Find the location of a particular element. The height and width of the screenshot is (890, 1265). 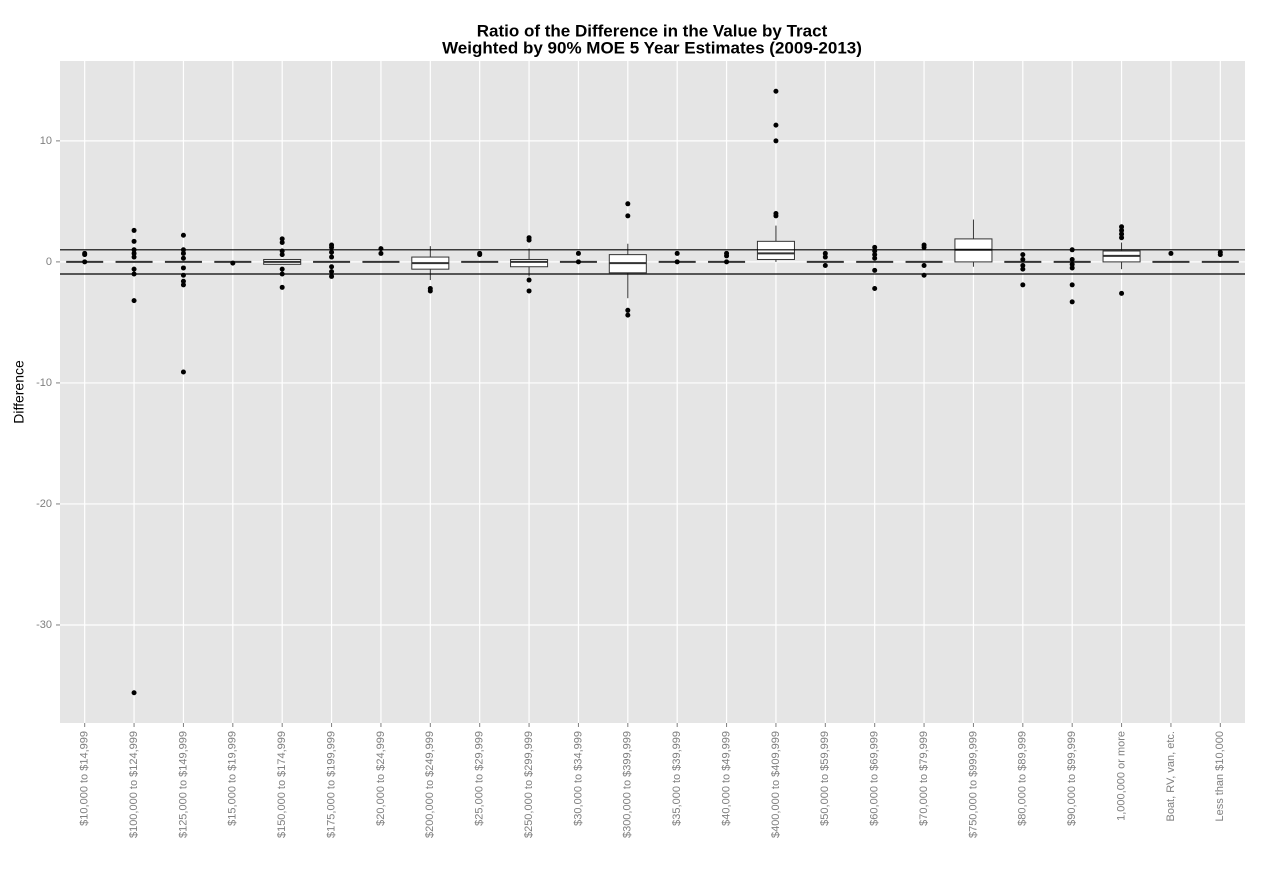

x-tick-label: $750,000 to $999,999 is located at coordinates (973, 784).